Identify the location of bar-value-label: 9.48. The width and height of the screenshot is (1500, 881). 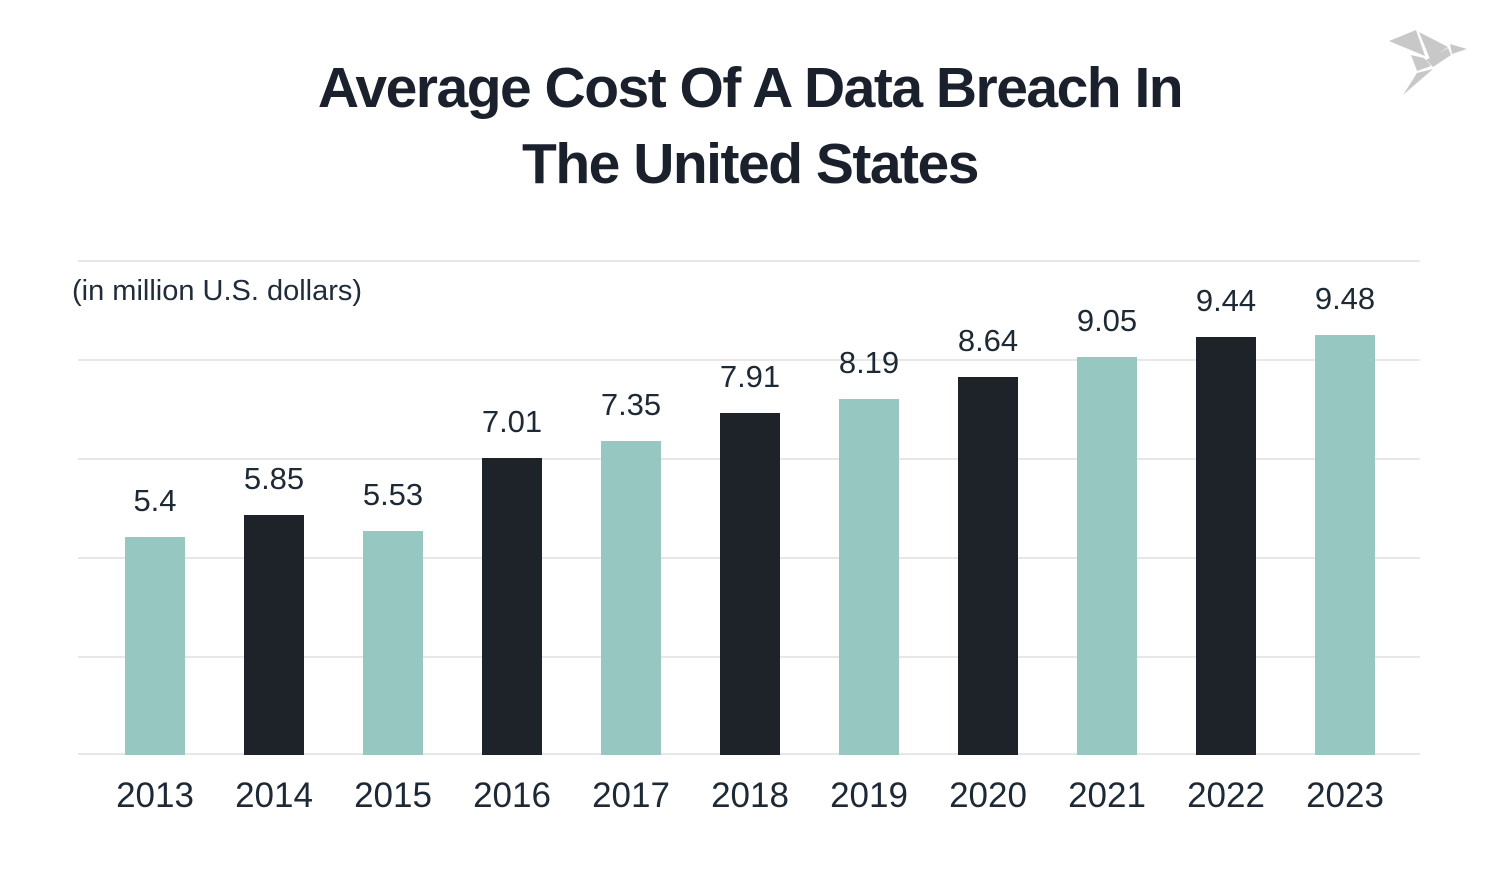
(1345, 299).